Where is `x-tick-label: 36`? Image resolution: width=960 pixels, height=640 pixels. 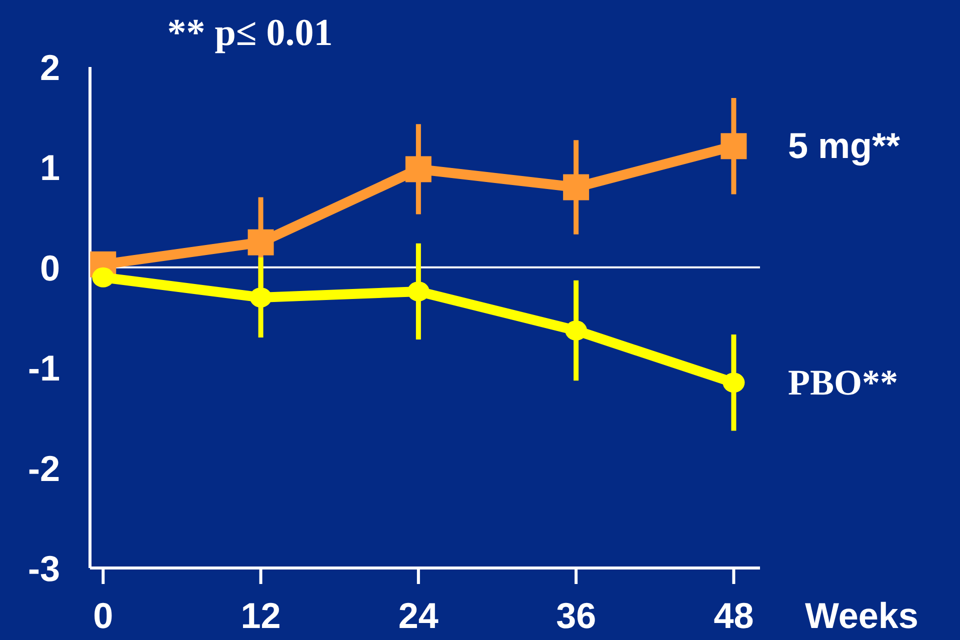
x-tick-label: 36 is located at coordinates (576, 615).